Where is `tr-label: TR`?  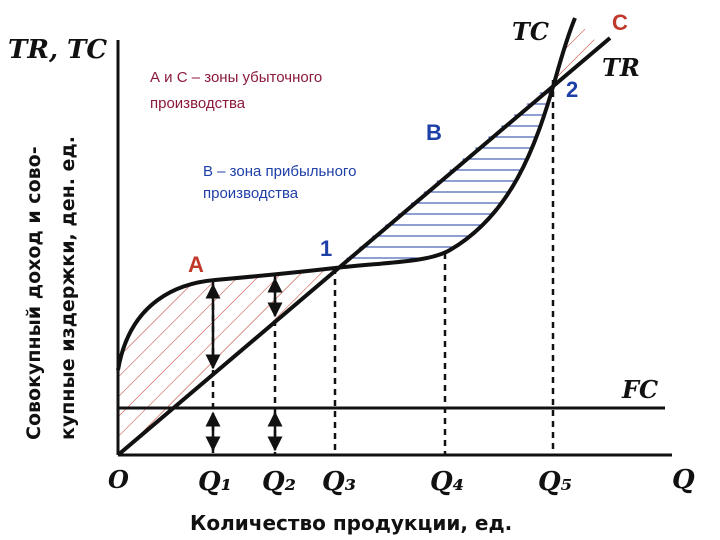 tr-label: TR is located at coordinates (621, 67).